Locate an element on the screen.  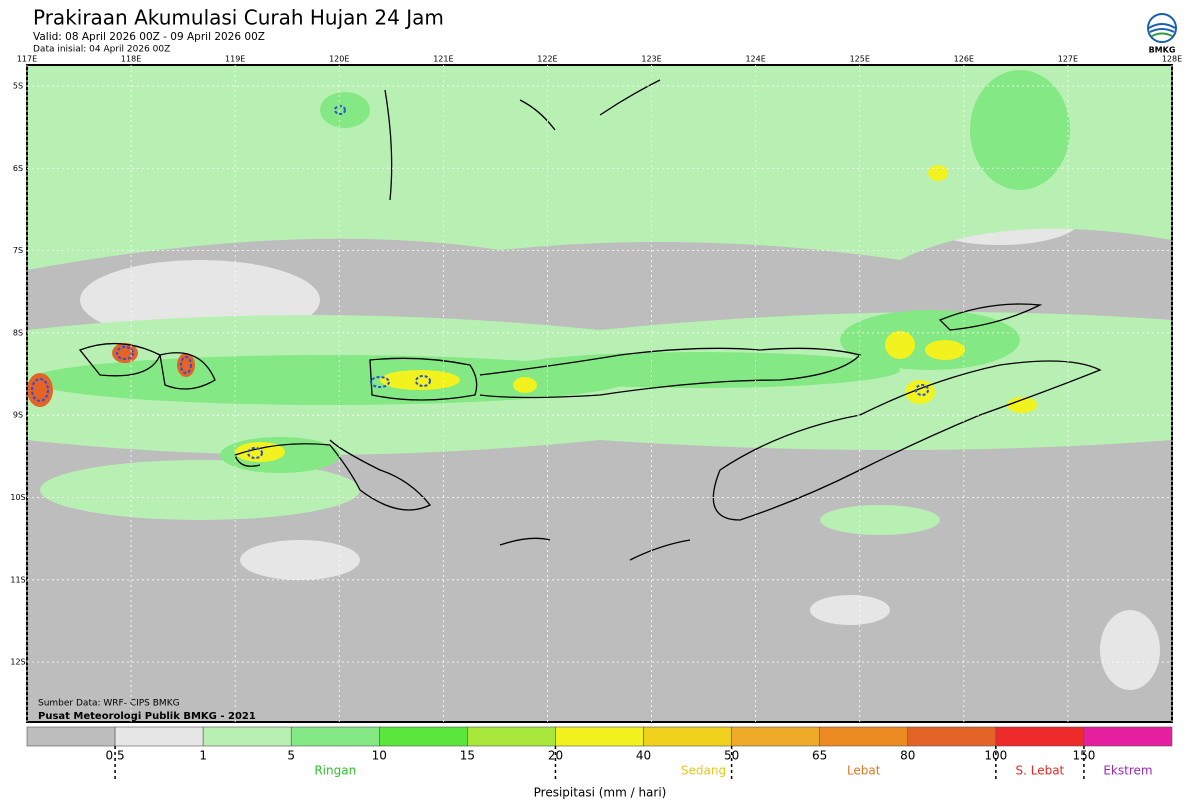
longitude-label: 127E is located at coordinates (1068, 59).